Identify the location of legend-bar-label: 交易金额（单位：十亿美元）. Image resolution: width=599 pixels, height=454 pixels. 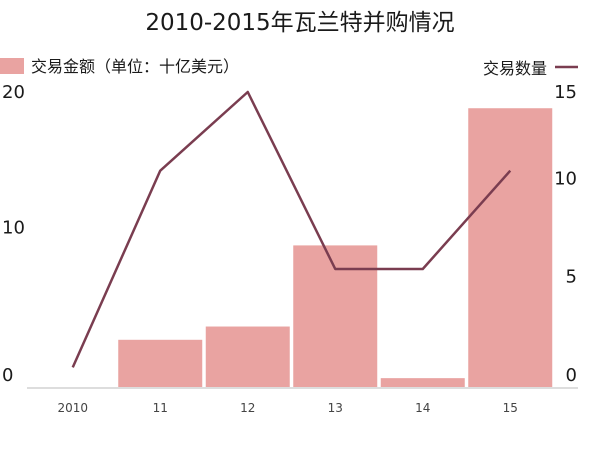
(135, 66).